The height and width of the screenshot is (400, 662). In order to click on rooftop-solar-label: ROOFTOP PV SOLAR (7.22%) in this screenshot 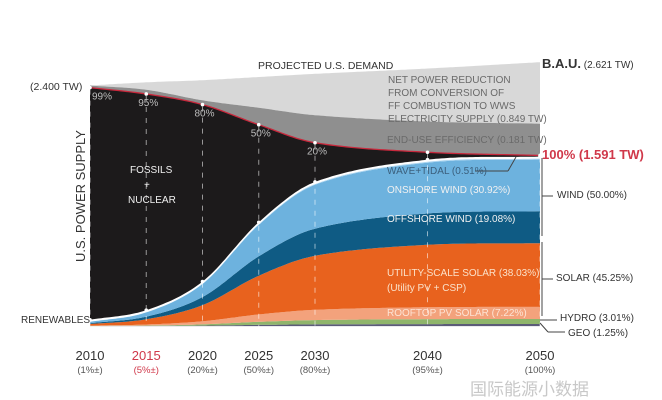, I will do `click(457, 313)`.